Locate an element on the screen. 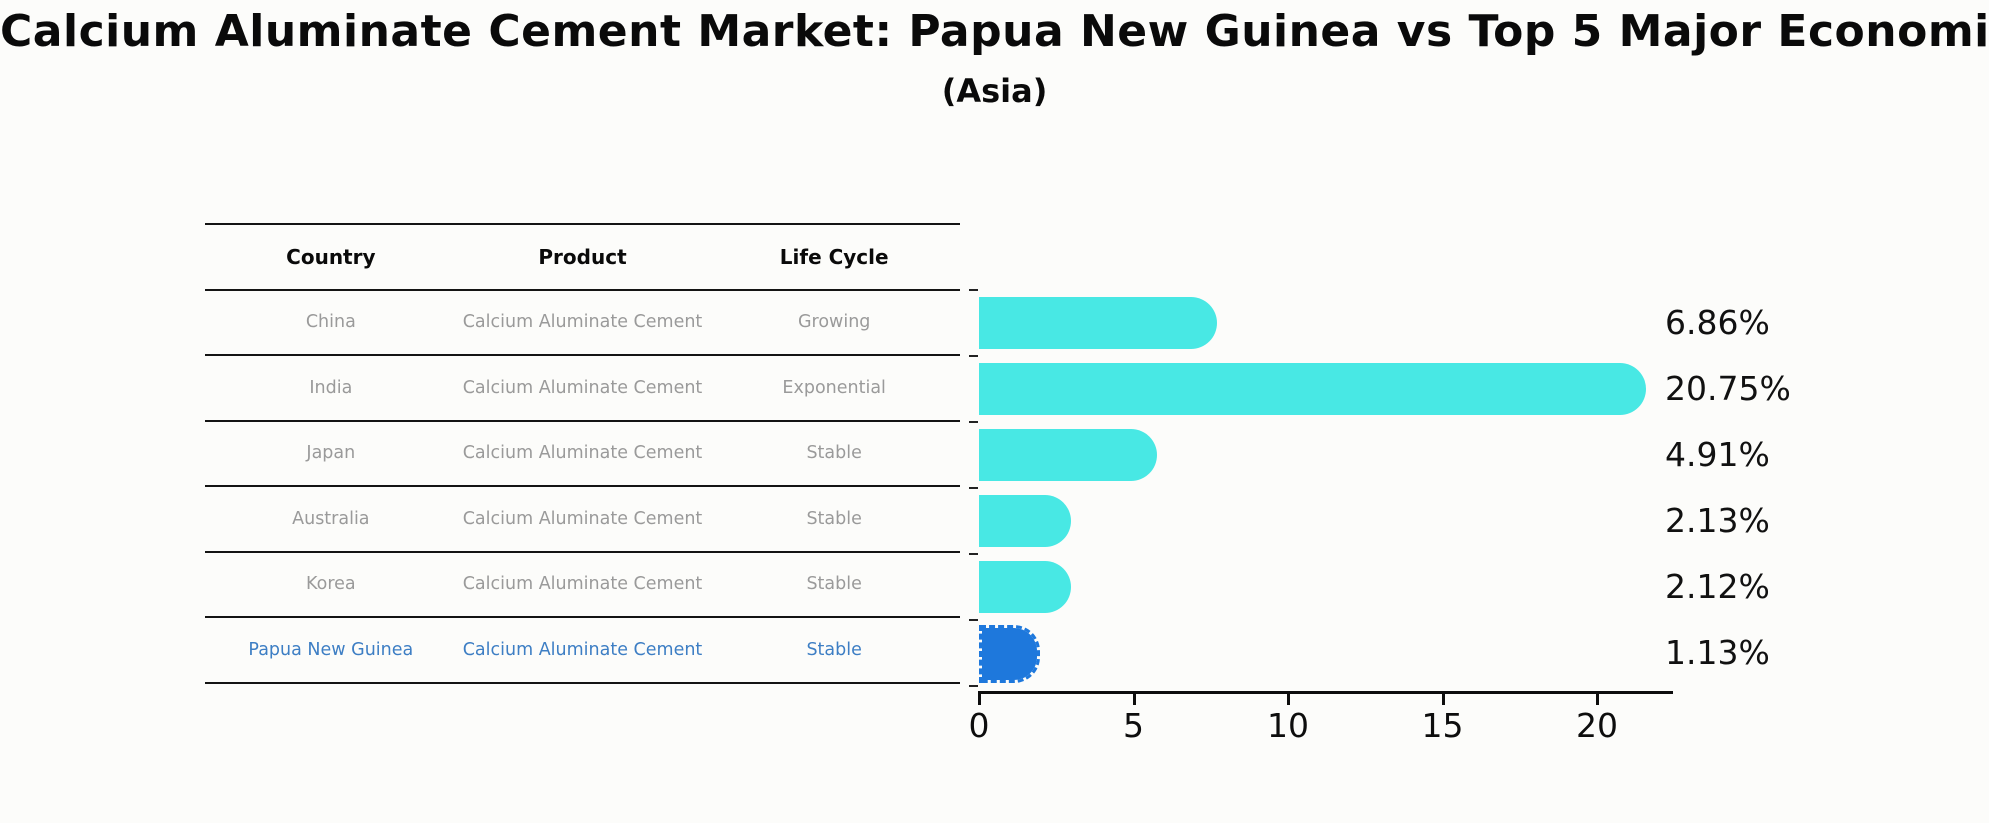 The width and height of the screenshot is (1989, 823). x-tick-label-20: 20 is located at coordinates (1597, 725).